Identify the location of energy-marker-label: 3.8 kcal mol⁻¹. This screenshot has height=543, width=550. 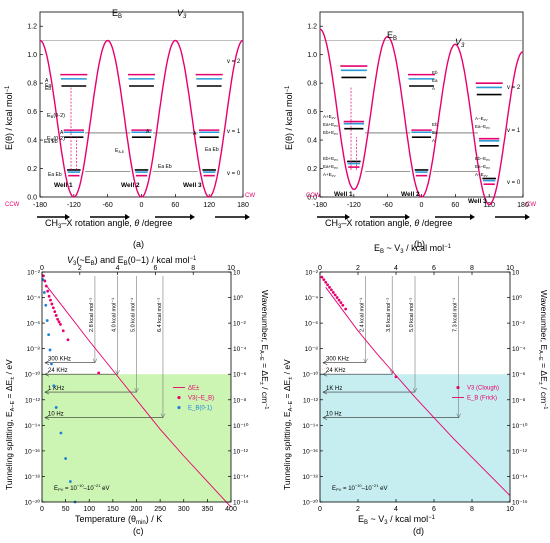
(389, 315).